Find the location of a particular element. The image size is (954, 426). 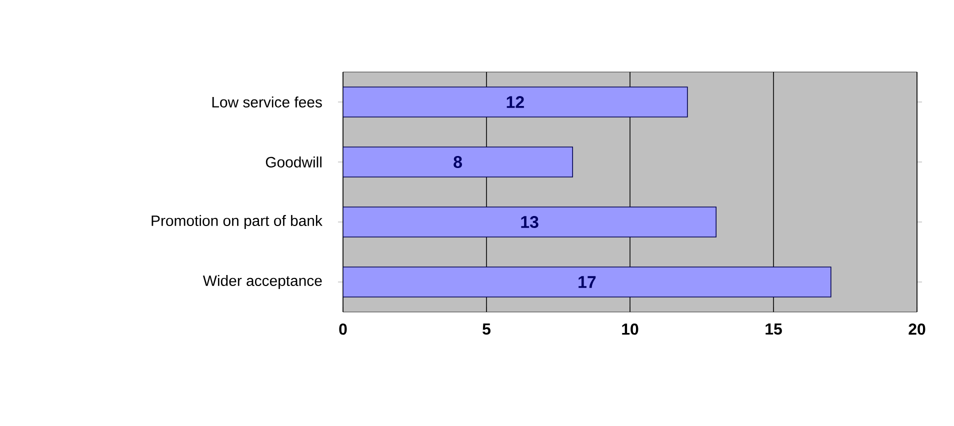

y-tick-label: Low service fees is located at coordinates (267, 102).